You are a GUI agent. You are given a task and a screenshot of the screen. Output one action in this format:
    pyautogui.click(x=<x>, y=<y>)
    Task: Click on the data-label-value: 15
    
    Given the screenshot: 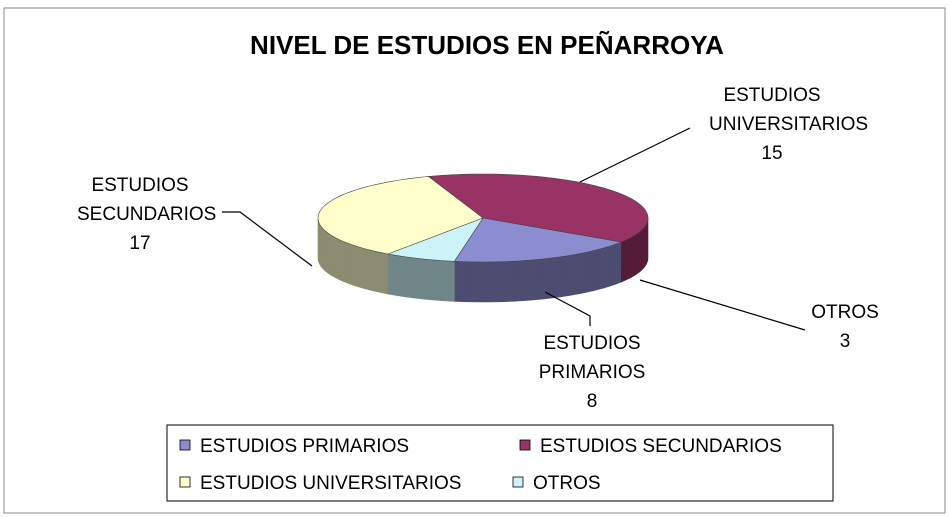 What is the action you would take?
    pyautogui.click(x=772, y=153)
    